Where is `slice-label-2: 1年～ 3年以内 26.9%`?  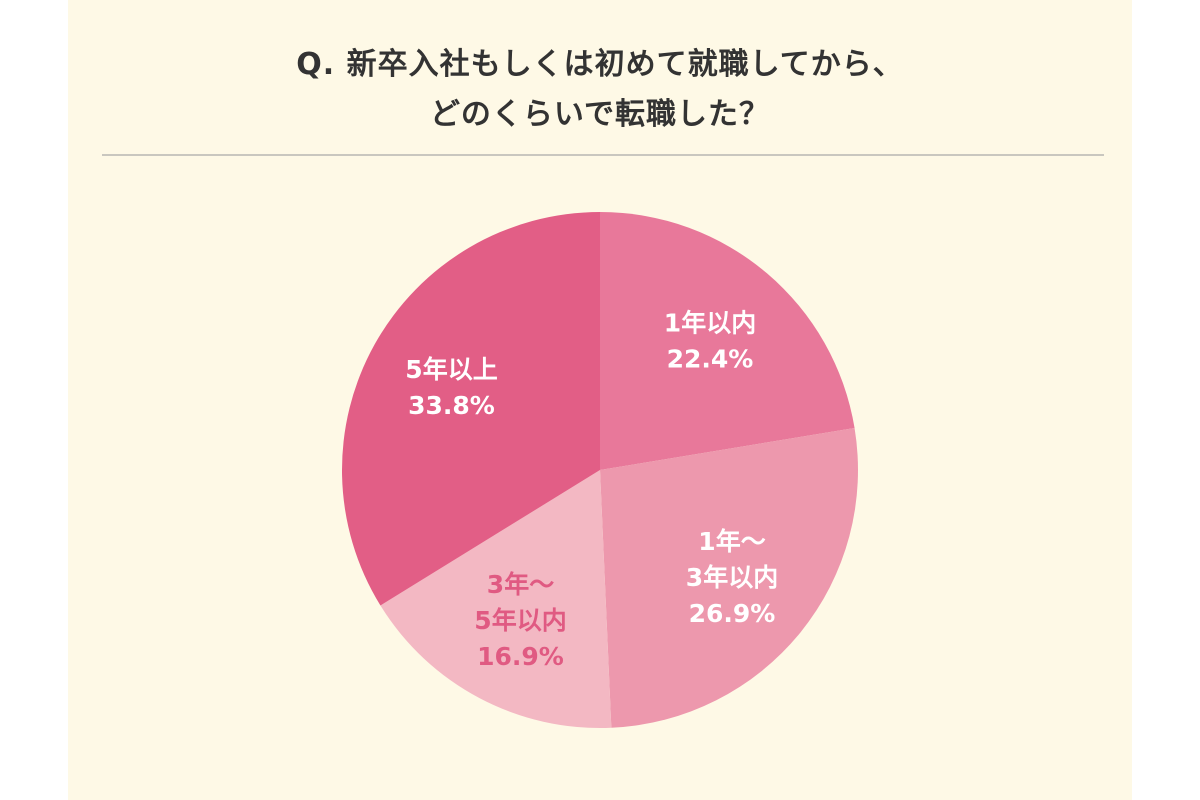 slice-label-2: 1年～ 3年以内 26.9% is located at coordinates (732, 577).